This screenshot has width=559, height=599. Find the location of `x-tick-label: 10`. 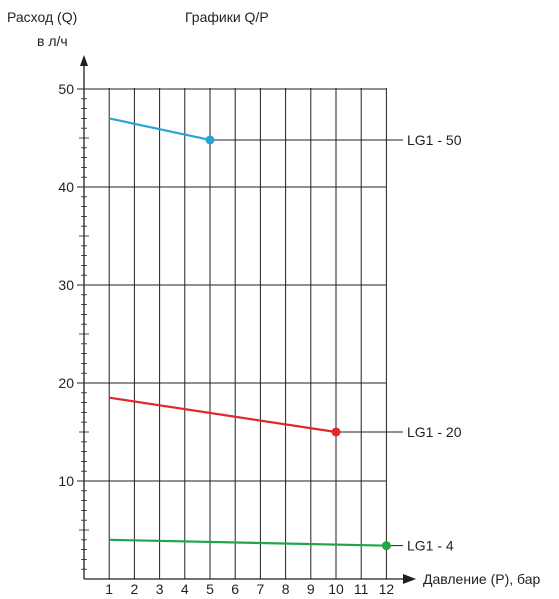

x-tick-label: 10 is located at coordinates (336, 589).